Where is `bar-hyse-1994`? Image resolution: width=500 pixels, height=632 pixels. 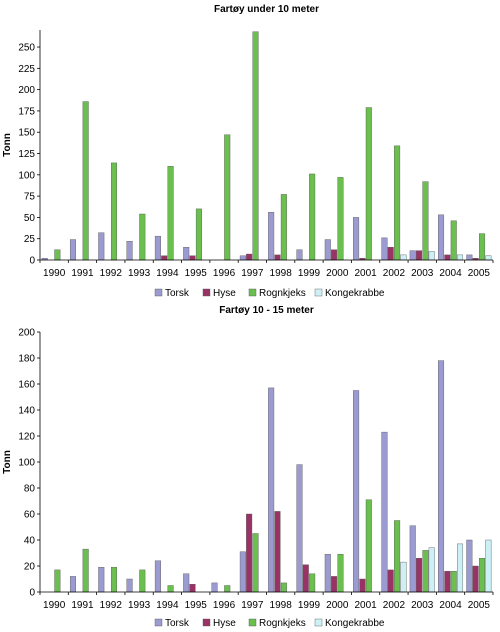
bar-hyse-1994 is located at coordinates (164, 258).